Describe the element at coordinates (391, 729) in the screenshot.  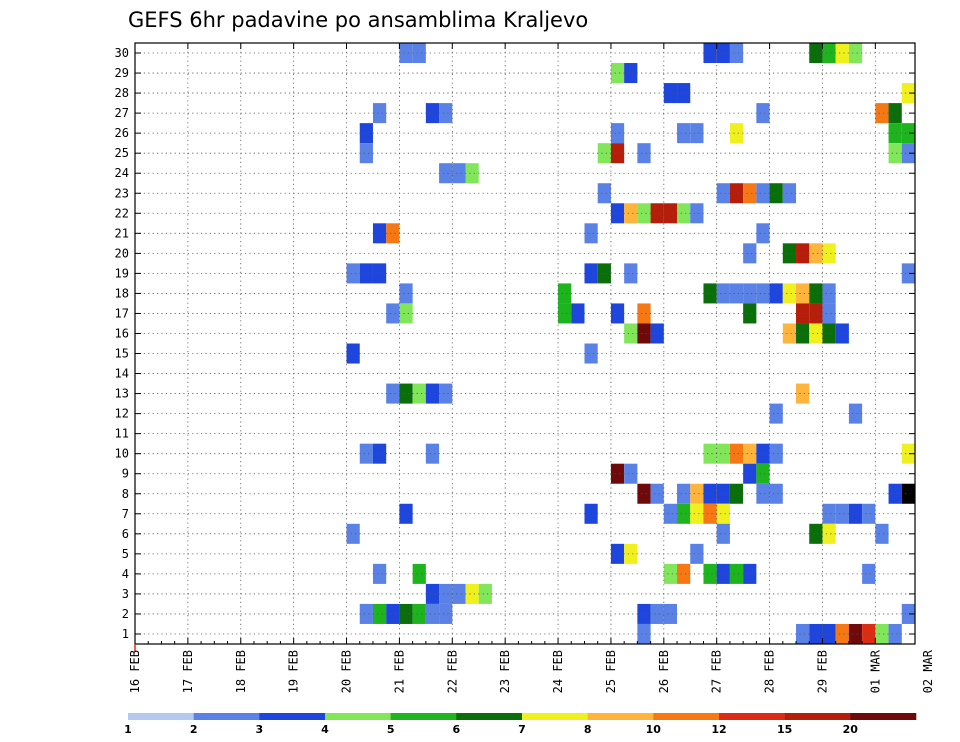
I see `legend-label: 5` at that location.